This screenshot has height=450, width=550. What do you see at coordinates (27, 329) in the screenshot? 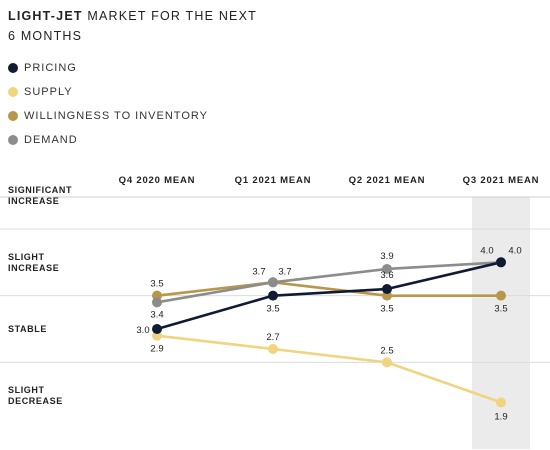
I see `y-tick-label: STABLE` at bounding box center [27, 329].